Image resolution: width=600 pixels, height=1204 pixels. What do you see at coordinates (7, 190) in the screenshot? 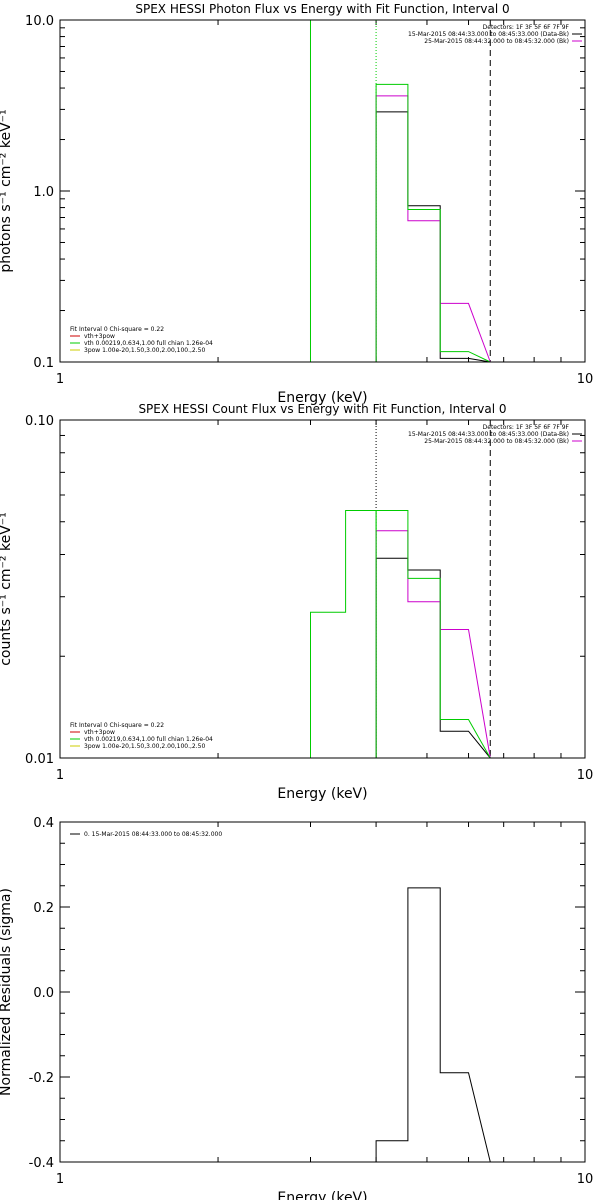
I see `y-axis-label: photons s⁻¹ cm⁻² keV⁻¹` at bounding box center [7, 190].